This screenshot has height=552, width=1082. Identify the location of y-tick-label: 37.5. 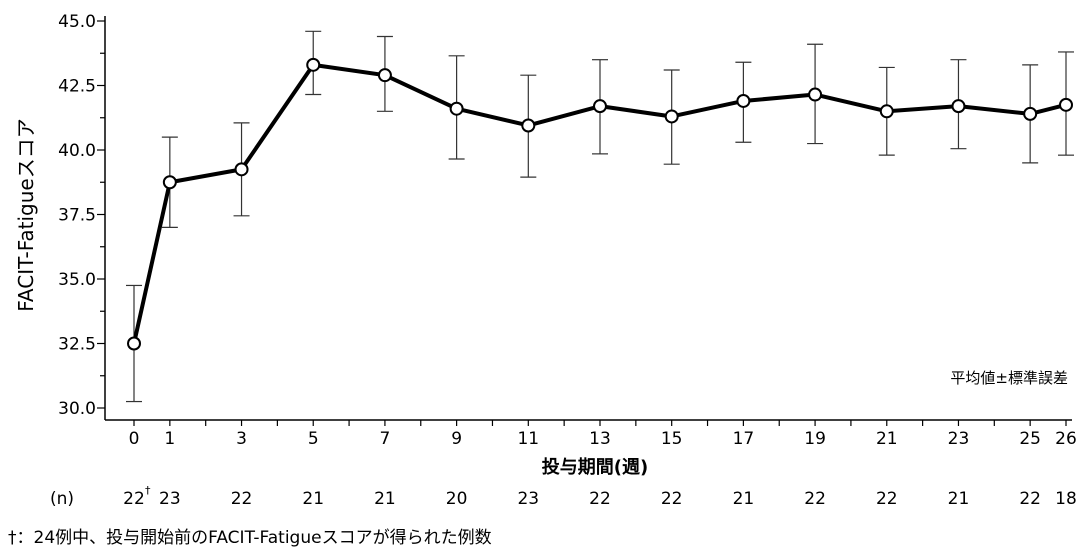
(77, 216).